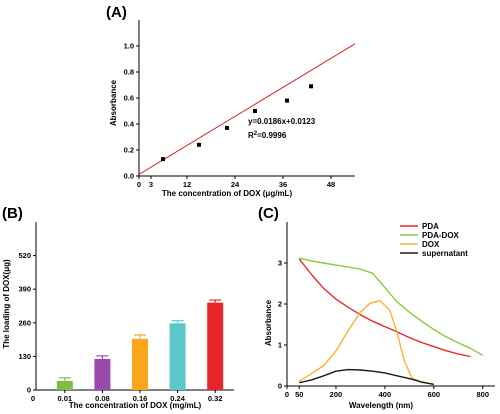 The height and width of the screenshot is (414, 500). I want to click on fit-line, so click(247, 109).